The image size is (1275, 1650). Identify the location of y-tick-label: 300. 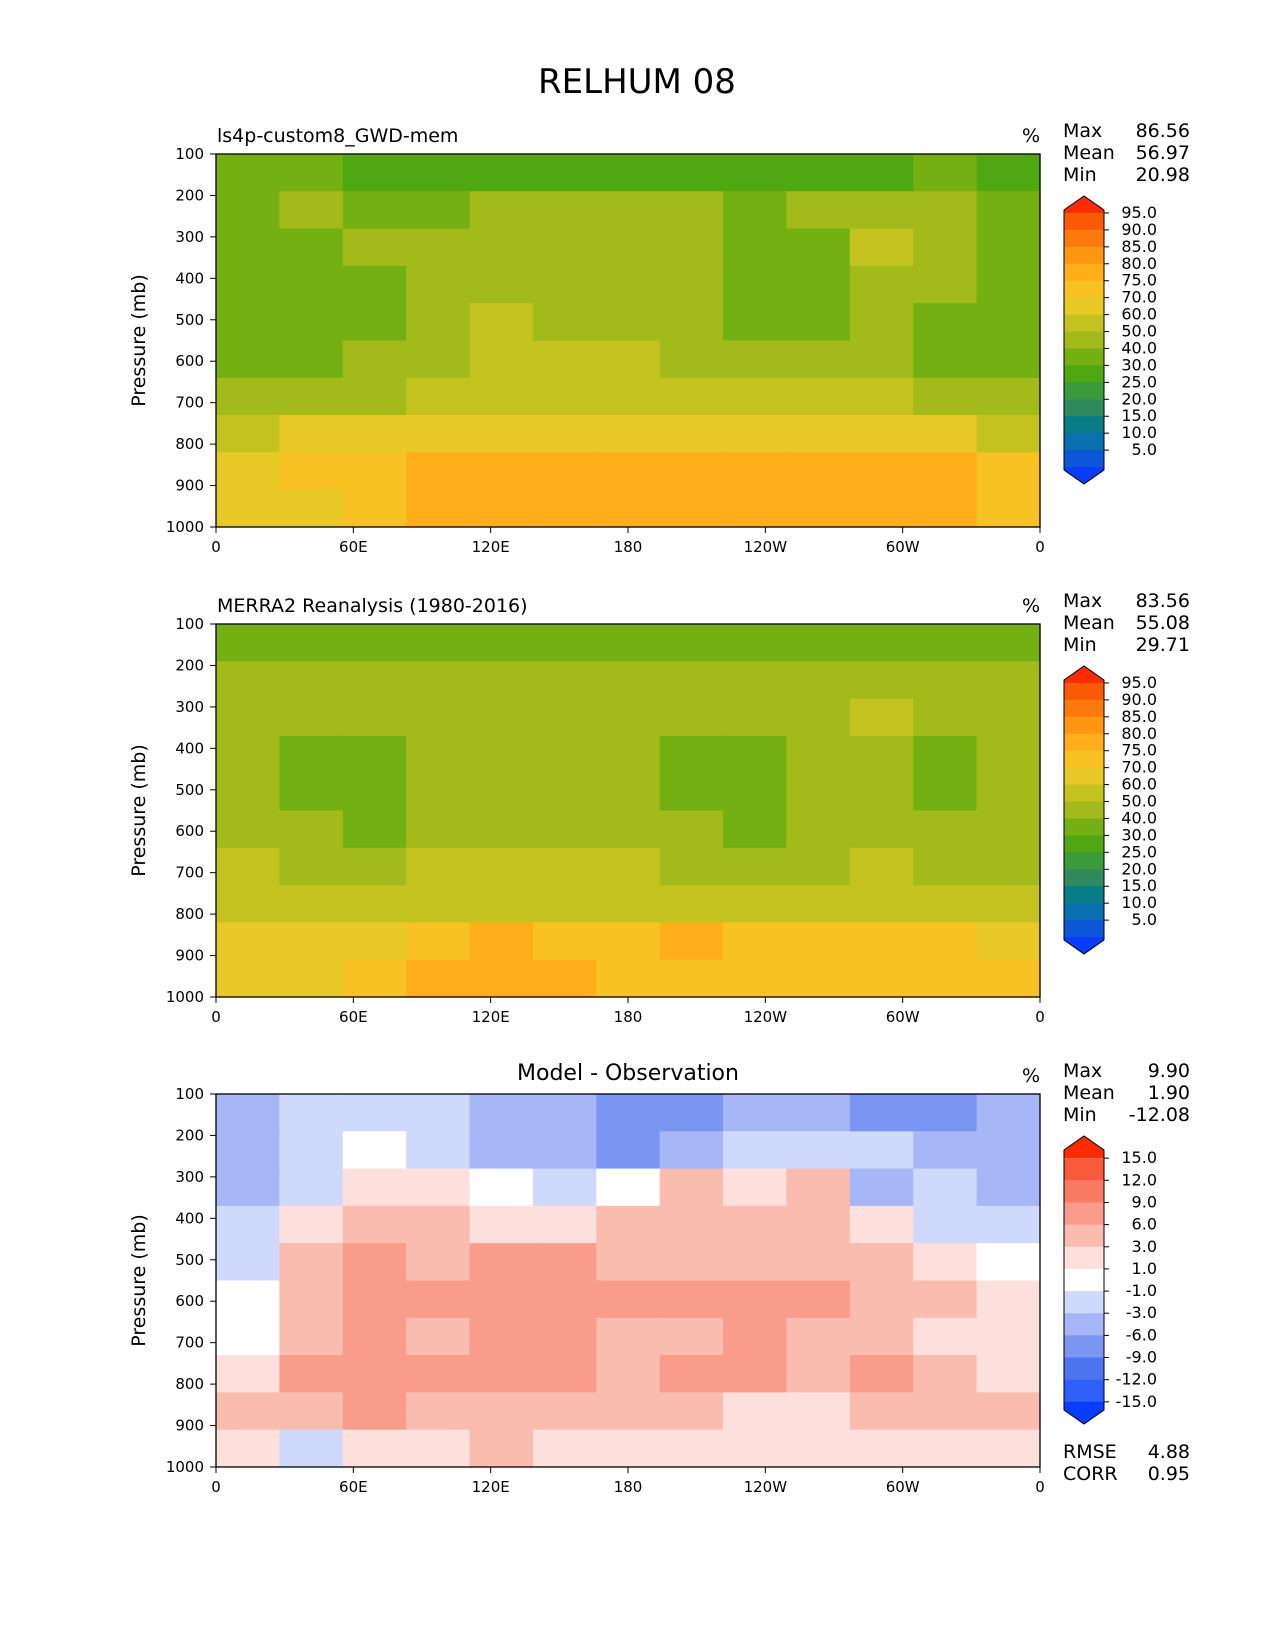
(189, 707).